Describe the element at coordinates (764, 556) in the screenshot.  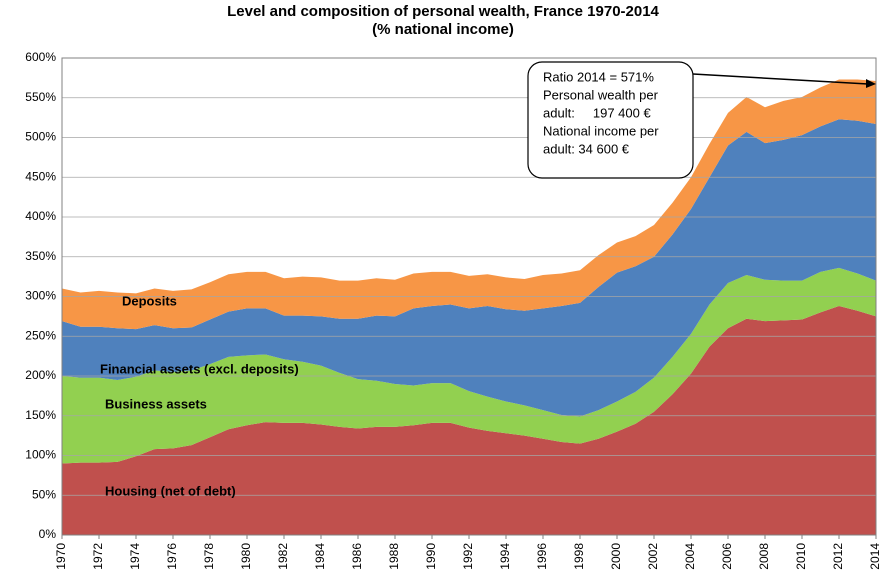
I see `x-tick-label: 2008` at that location.